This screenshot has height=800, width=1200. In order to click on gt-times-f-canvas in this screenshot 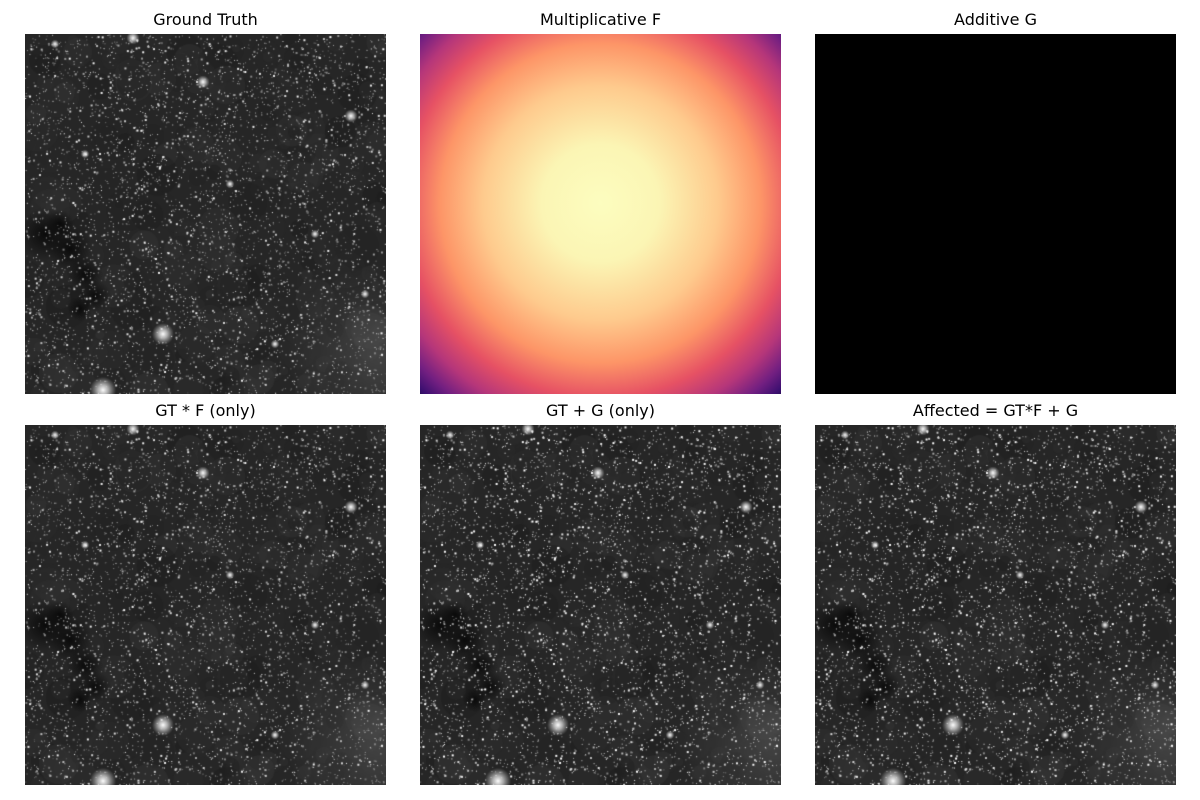, I will do `click(205, 605)`.